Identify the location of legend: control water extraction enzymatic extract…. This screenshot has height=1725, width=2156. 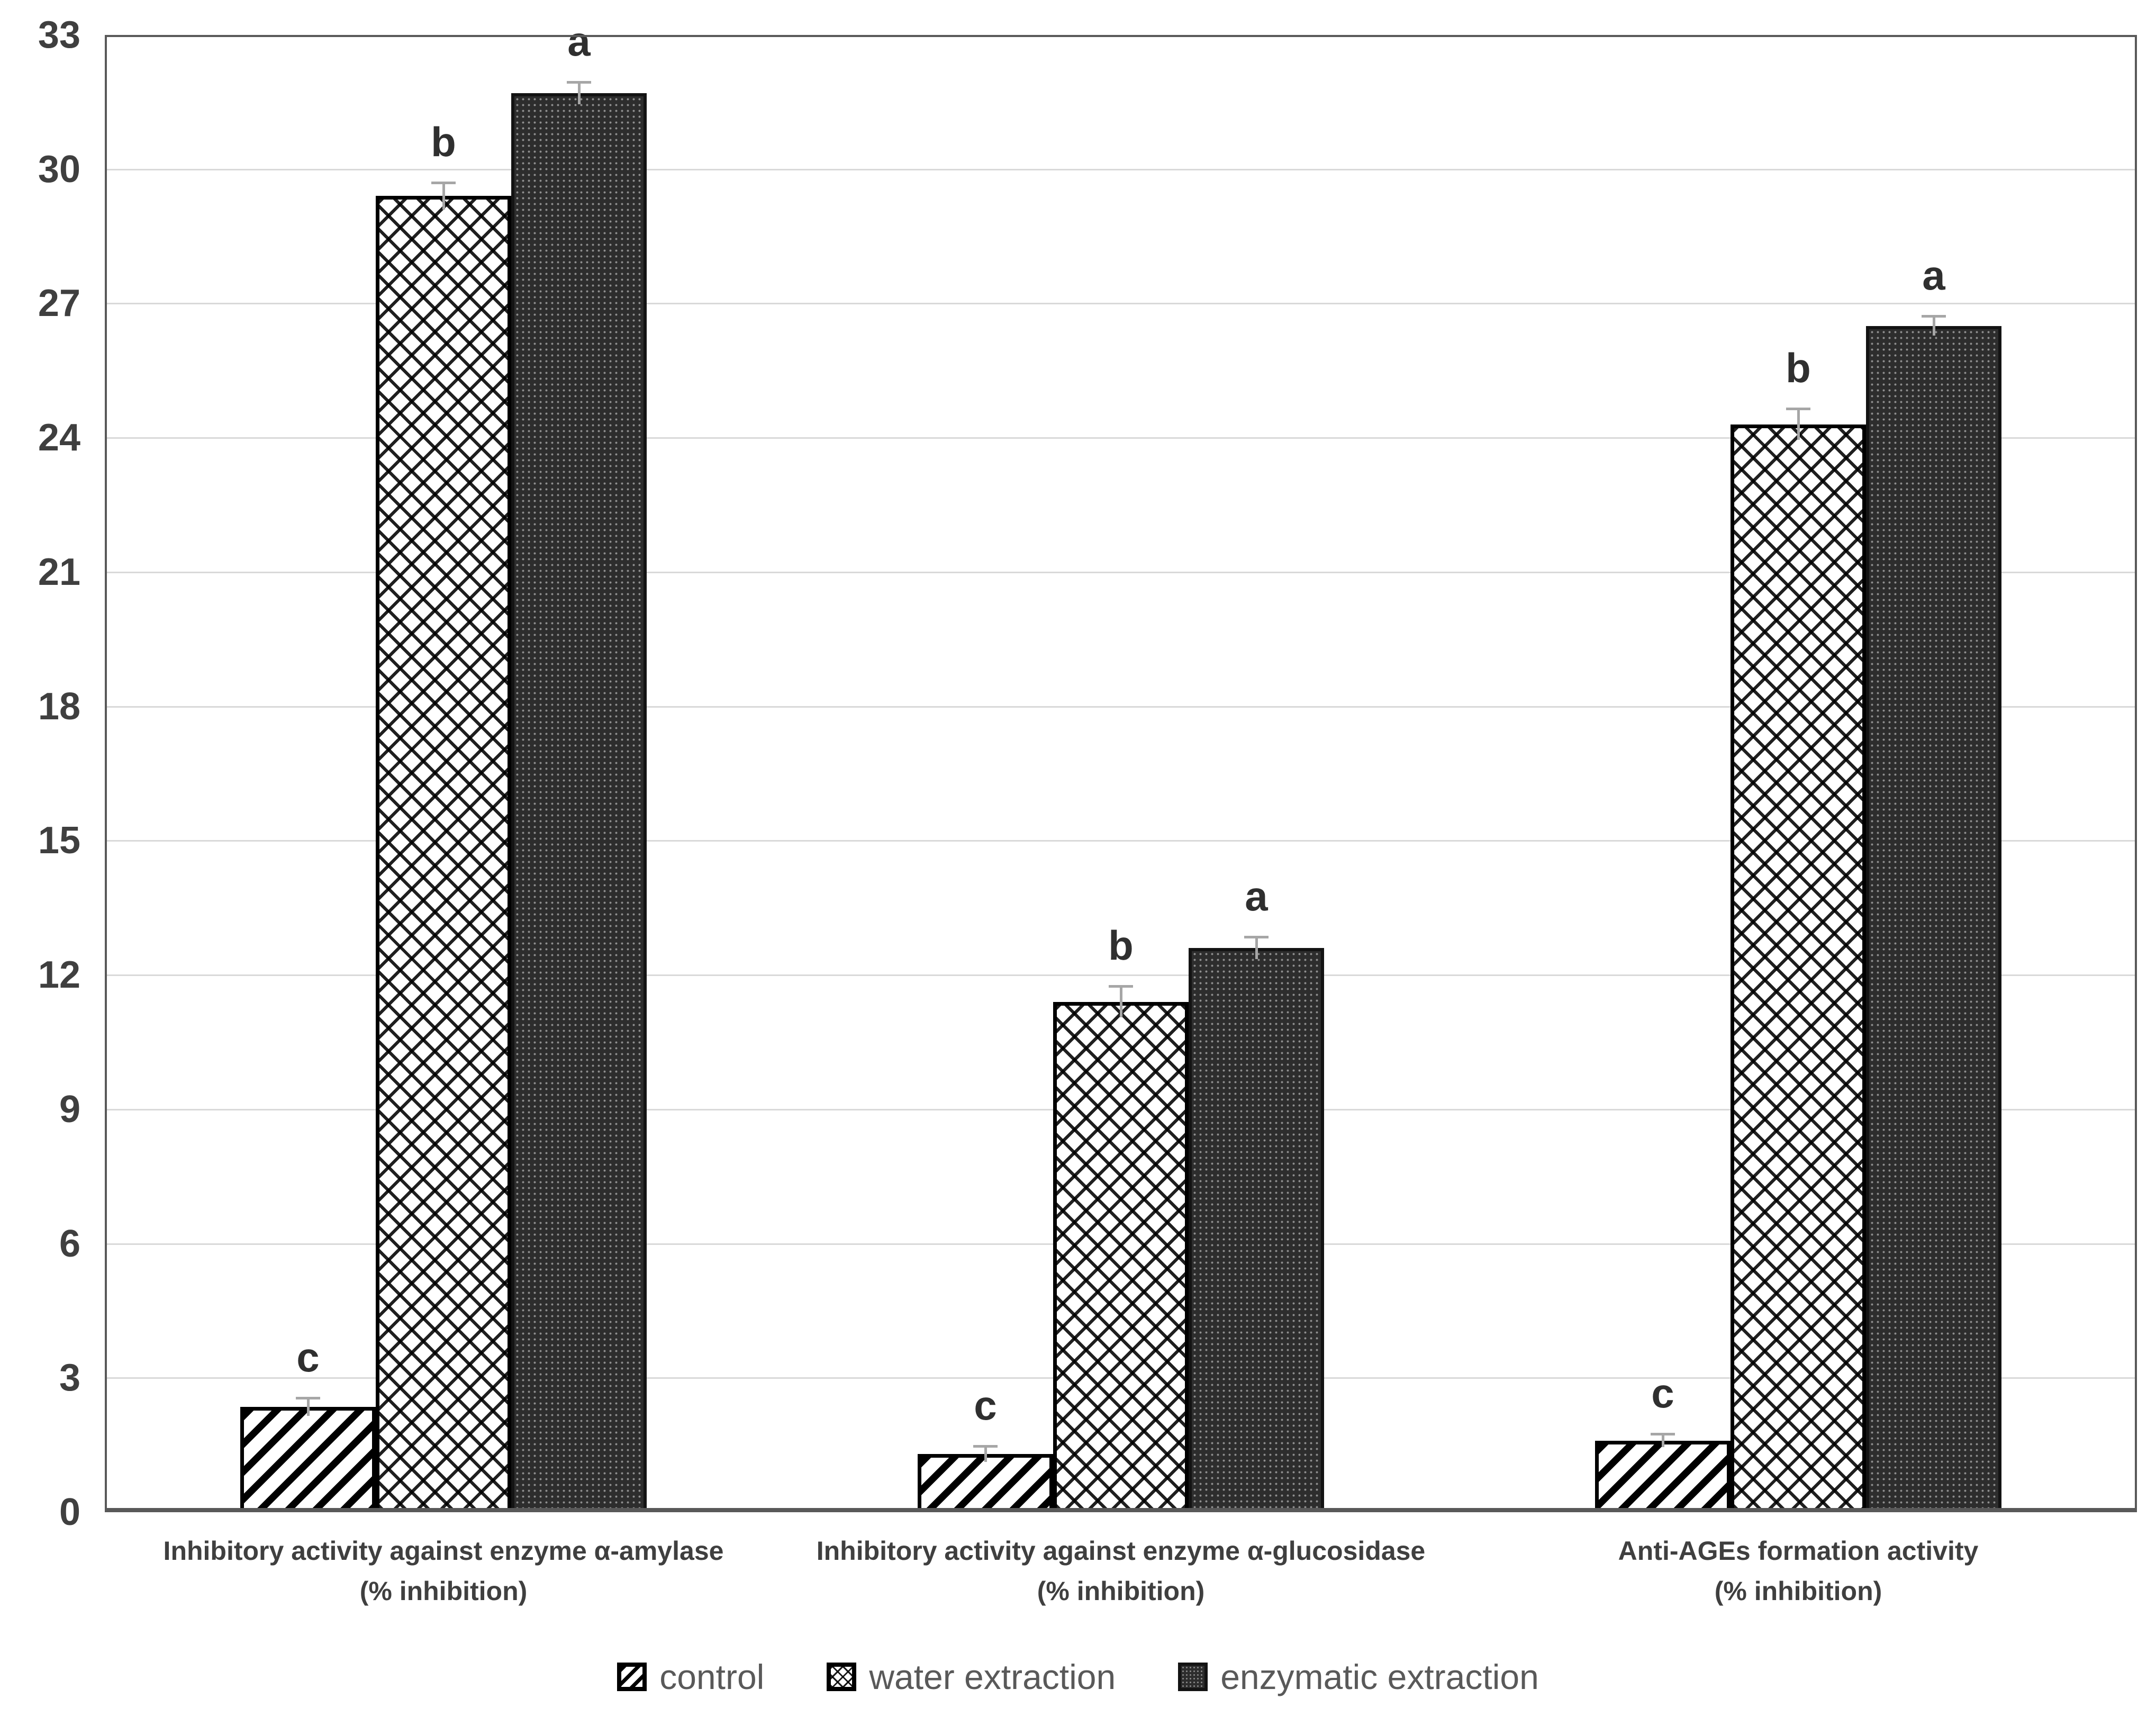
(1078, 1677).